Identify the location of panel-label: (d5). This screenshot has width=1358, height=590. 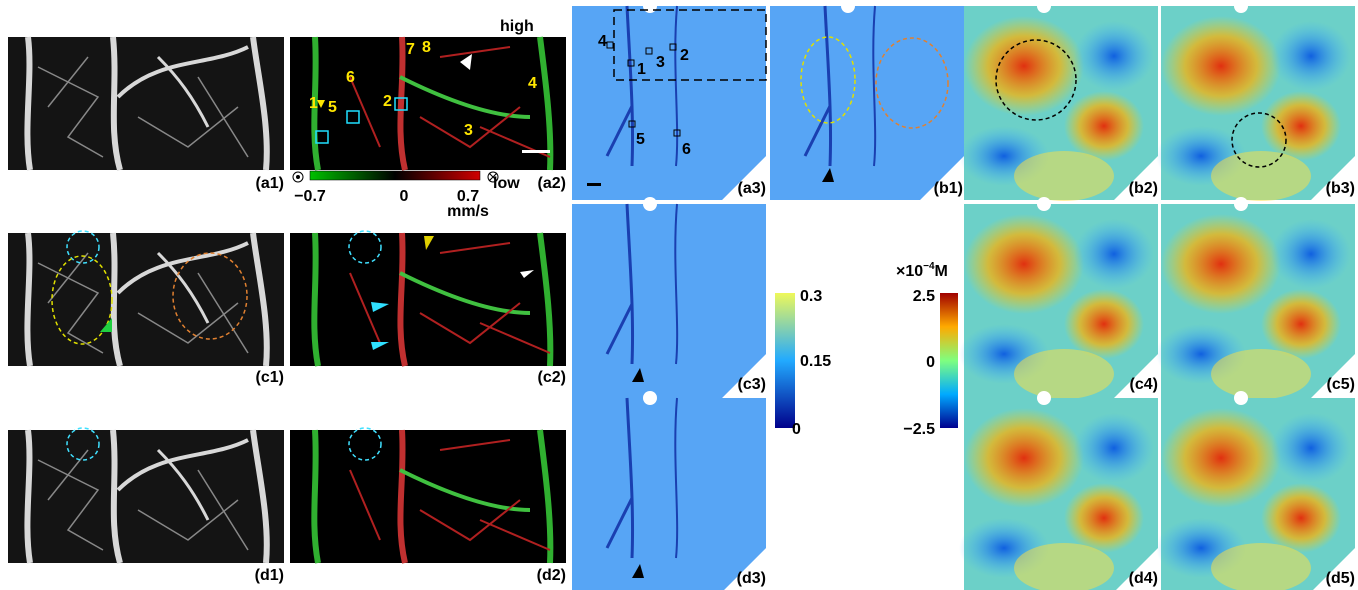
(1340, 578).